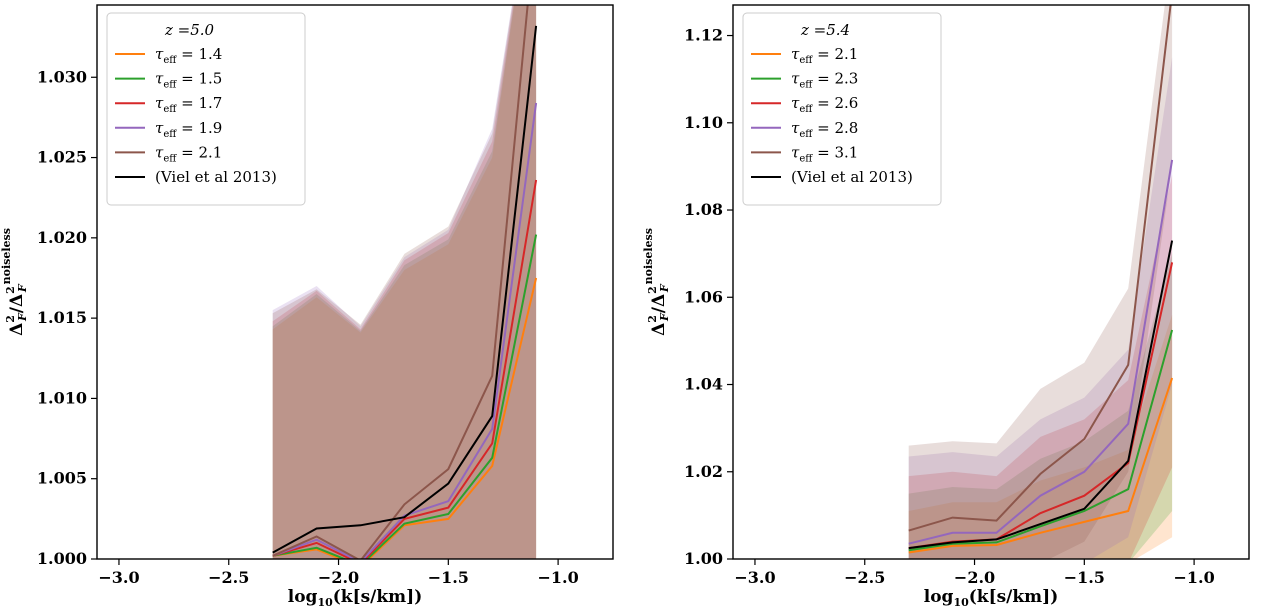 The height and width of the screenshot is (611, 1261). What do you see at coordinates (62, 478) in the screenshot?
I see `y-tick-label: 1.005` at bounding box center [62, 478].